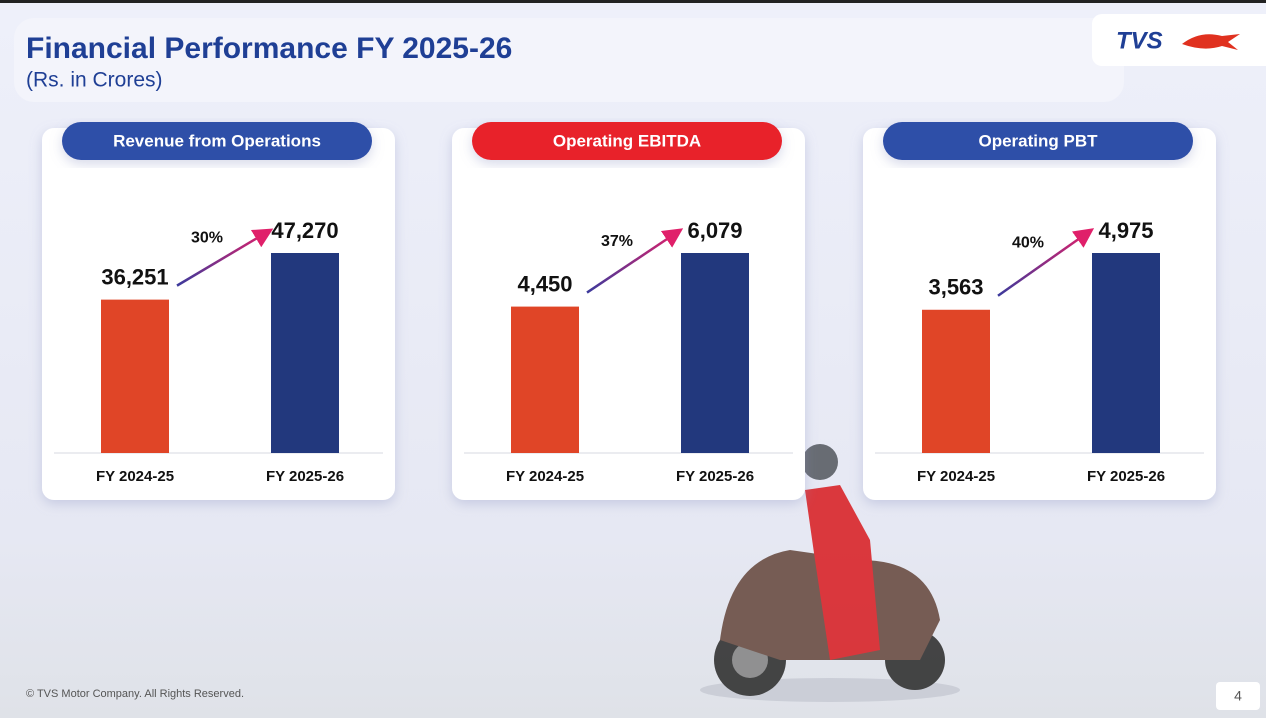 Image resolution: width=1266 pixels, height=718 pixels. I want to click on logo: TVS, so click(1139, 40).